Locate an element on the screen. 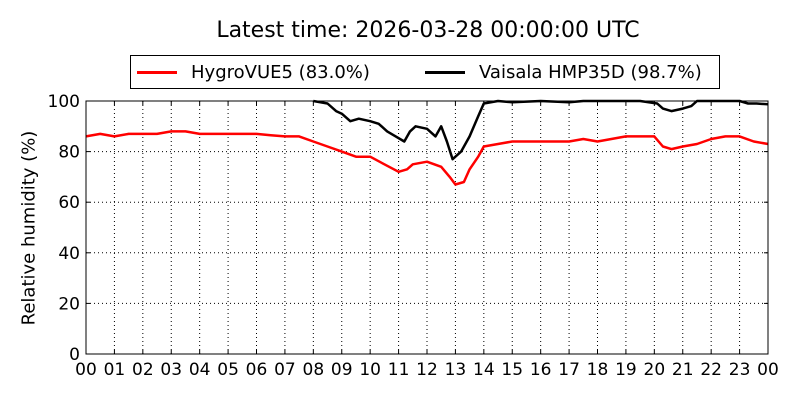 Image resolution: width=800 pixels, height=400 pixels. x-tick-label: 09 is located at coordinates (342, 370).